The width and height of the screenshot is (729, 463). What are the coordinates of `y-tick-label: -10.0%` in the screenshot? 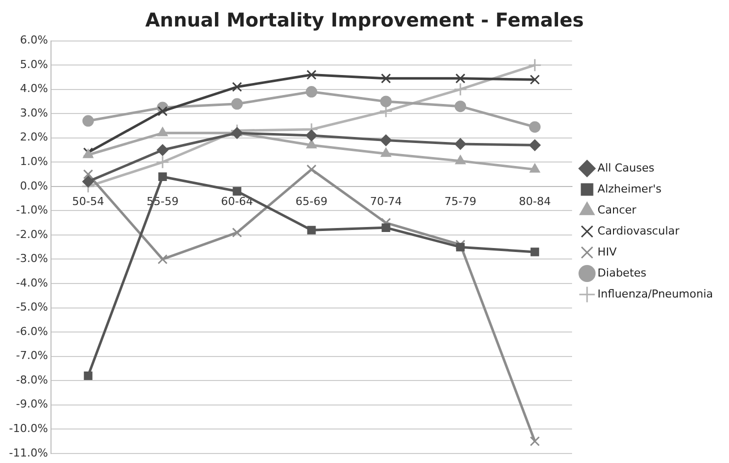 It's located at (28, 428).